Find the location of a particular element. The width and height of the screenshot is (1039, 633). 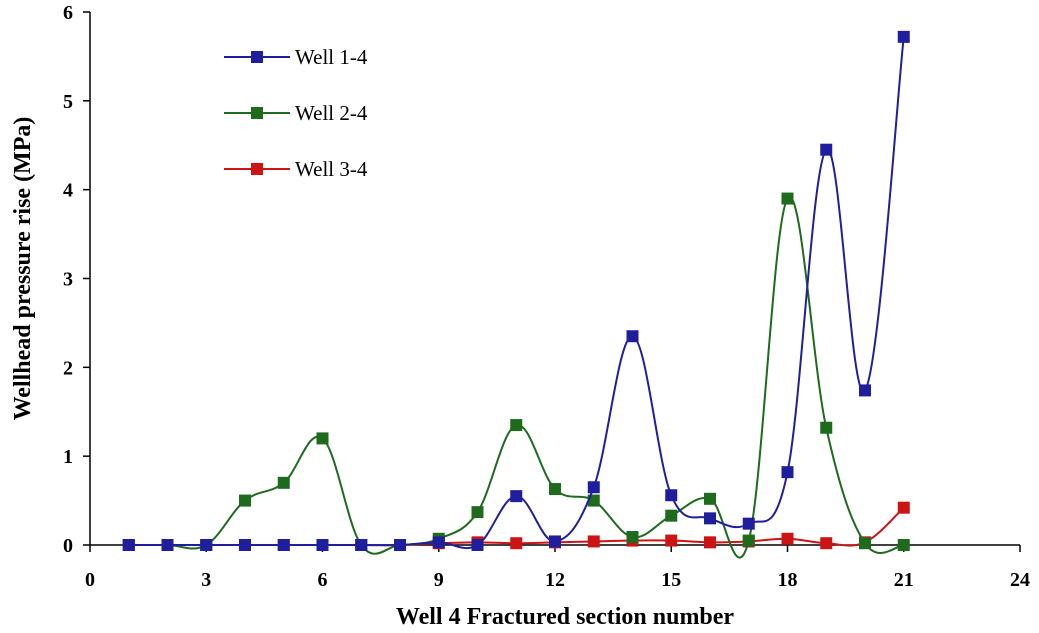

legend: Well 1-4 Well 2-4 Well 3-4 is located at coordinates (296, 113).